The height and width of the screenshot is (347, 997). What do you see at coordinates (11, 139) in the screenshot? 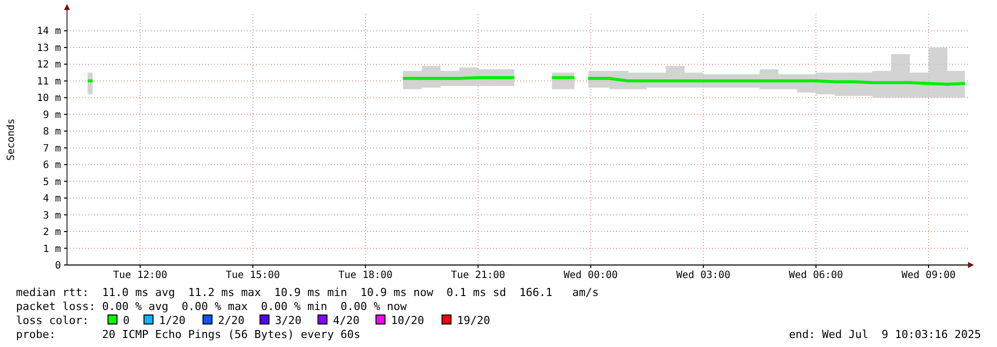
I see `y-axis-title: Seconds` at bounding box center [11, 139].